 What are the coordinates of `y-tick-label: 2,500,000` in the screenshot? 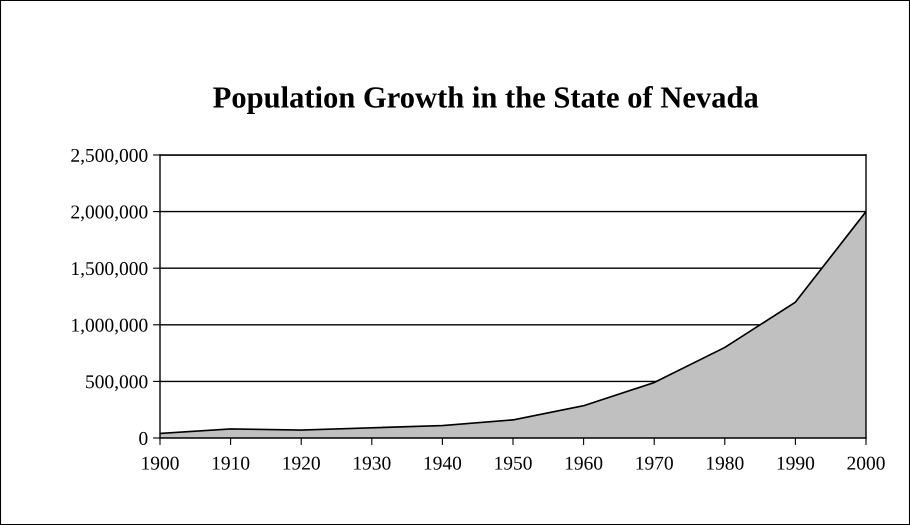 It's located at (109, 156).